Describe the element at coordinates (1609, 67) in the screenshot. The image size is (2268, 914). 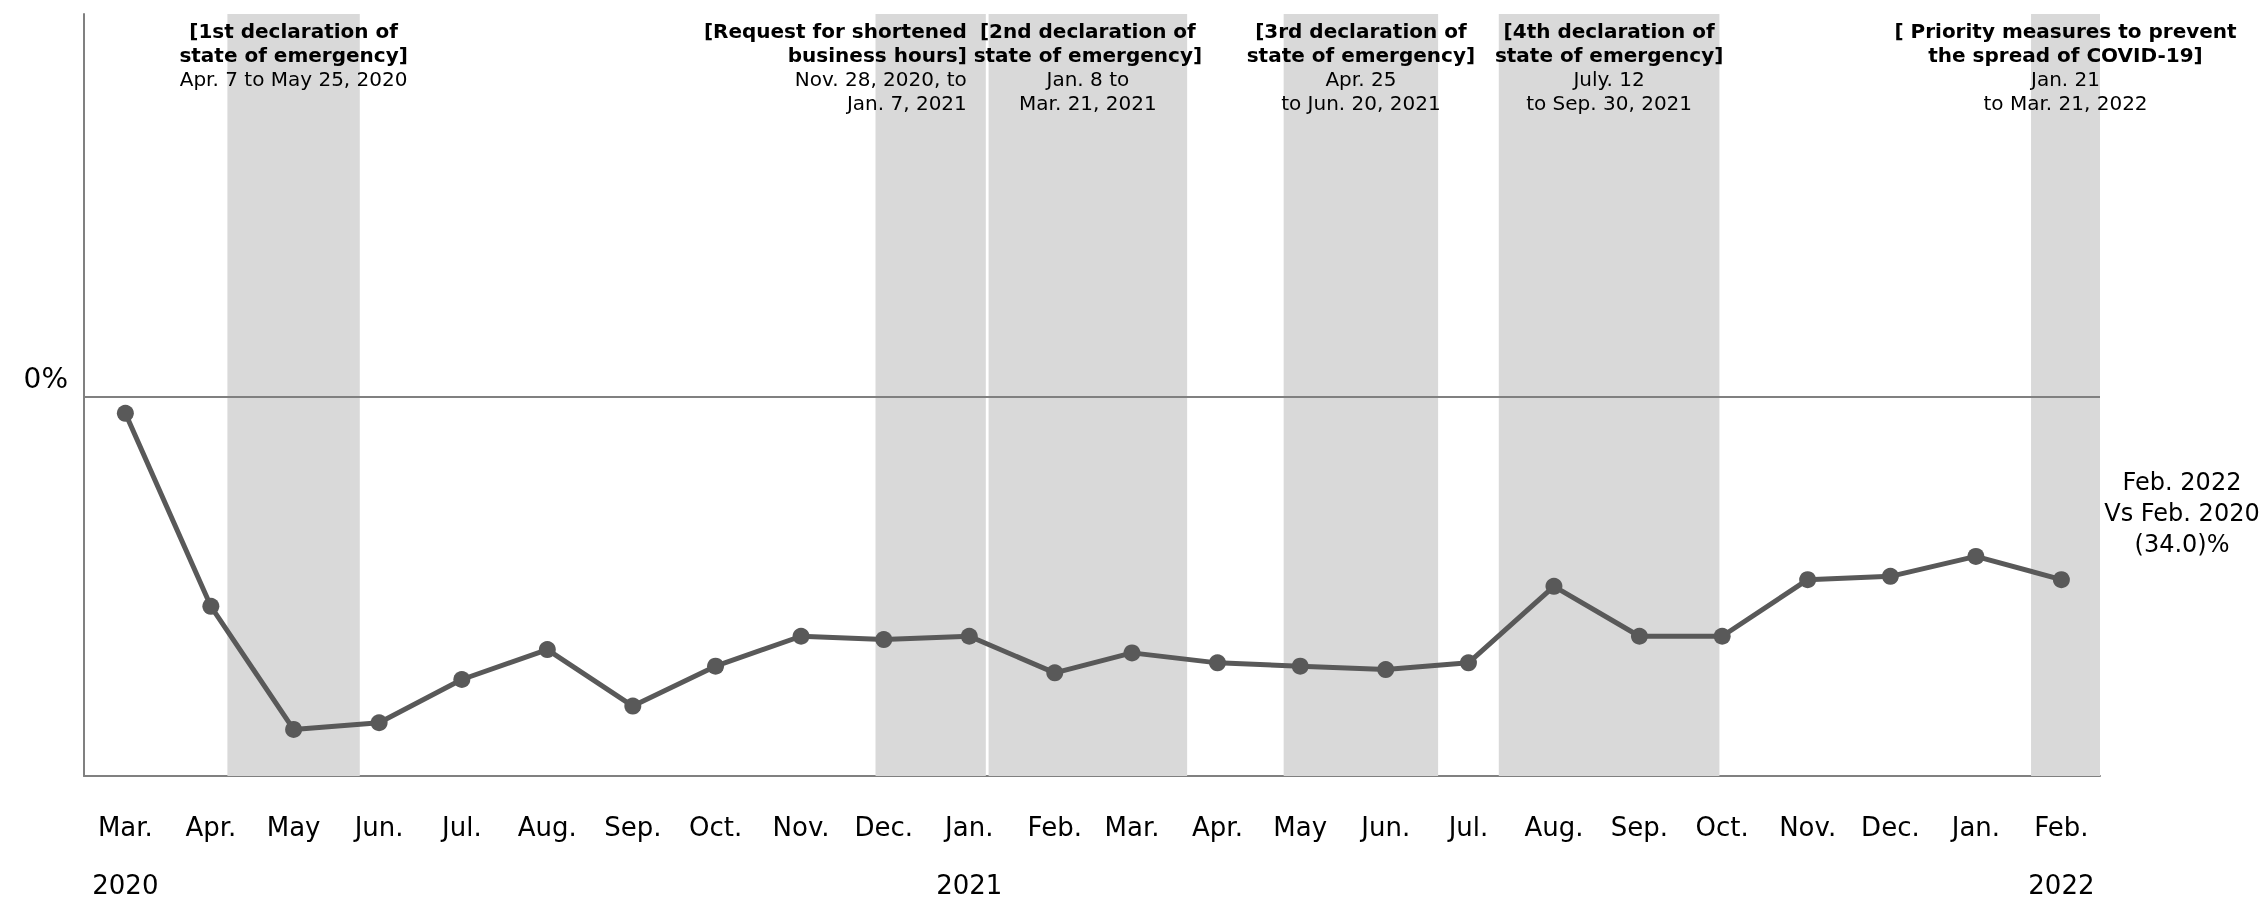
I see `band-label: [4th declaration of state of emergency] July. 12 to Sep. 30, 2021` at that location.